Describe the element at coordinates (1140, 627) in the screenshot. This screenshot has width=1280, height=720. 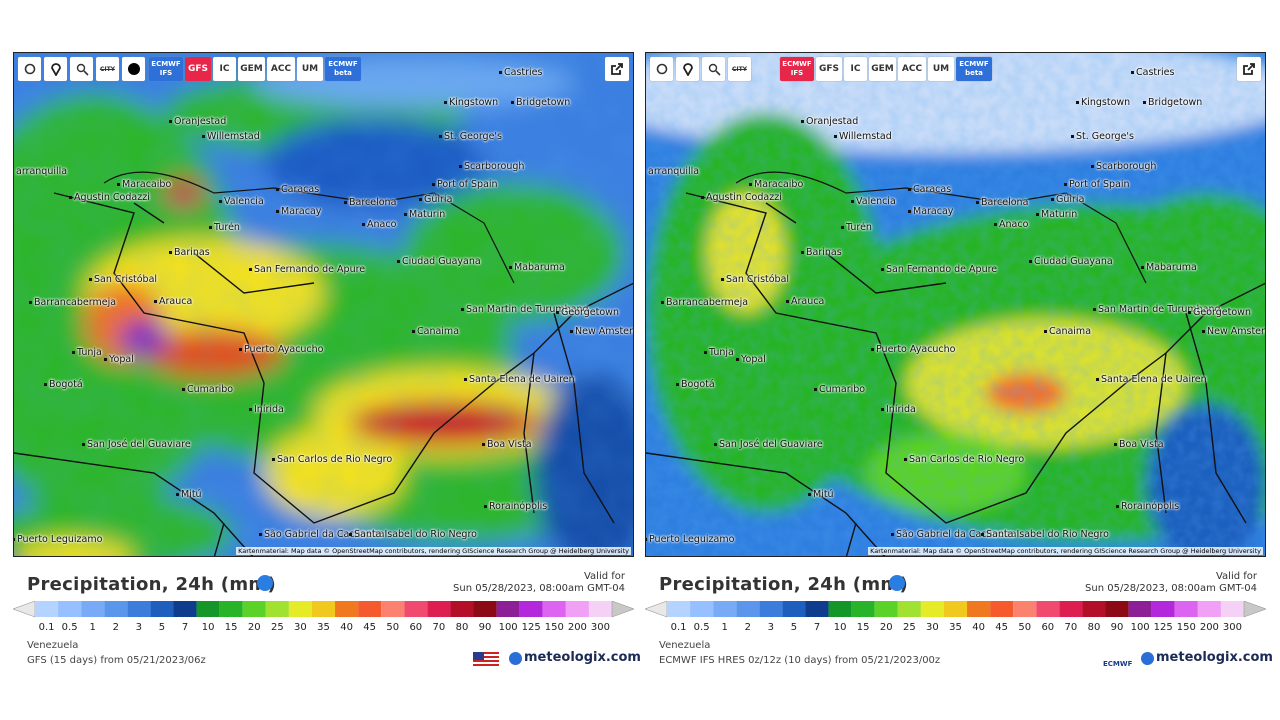
I see `scale-tick-label: 100` at that location.